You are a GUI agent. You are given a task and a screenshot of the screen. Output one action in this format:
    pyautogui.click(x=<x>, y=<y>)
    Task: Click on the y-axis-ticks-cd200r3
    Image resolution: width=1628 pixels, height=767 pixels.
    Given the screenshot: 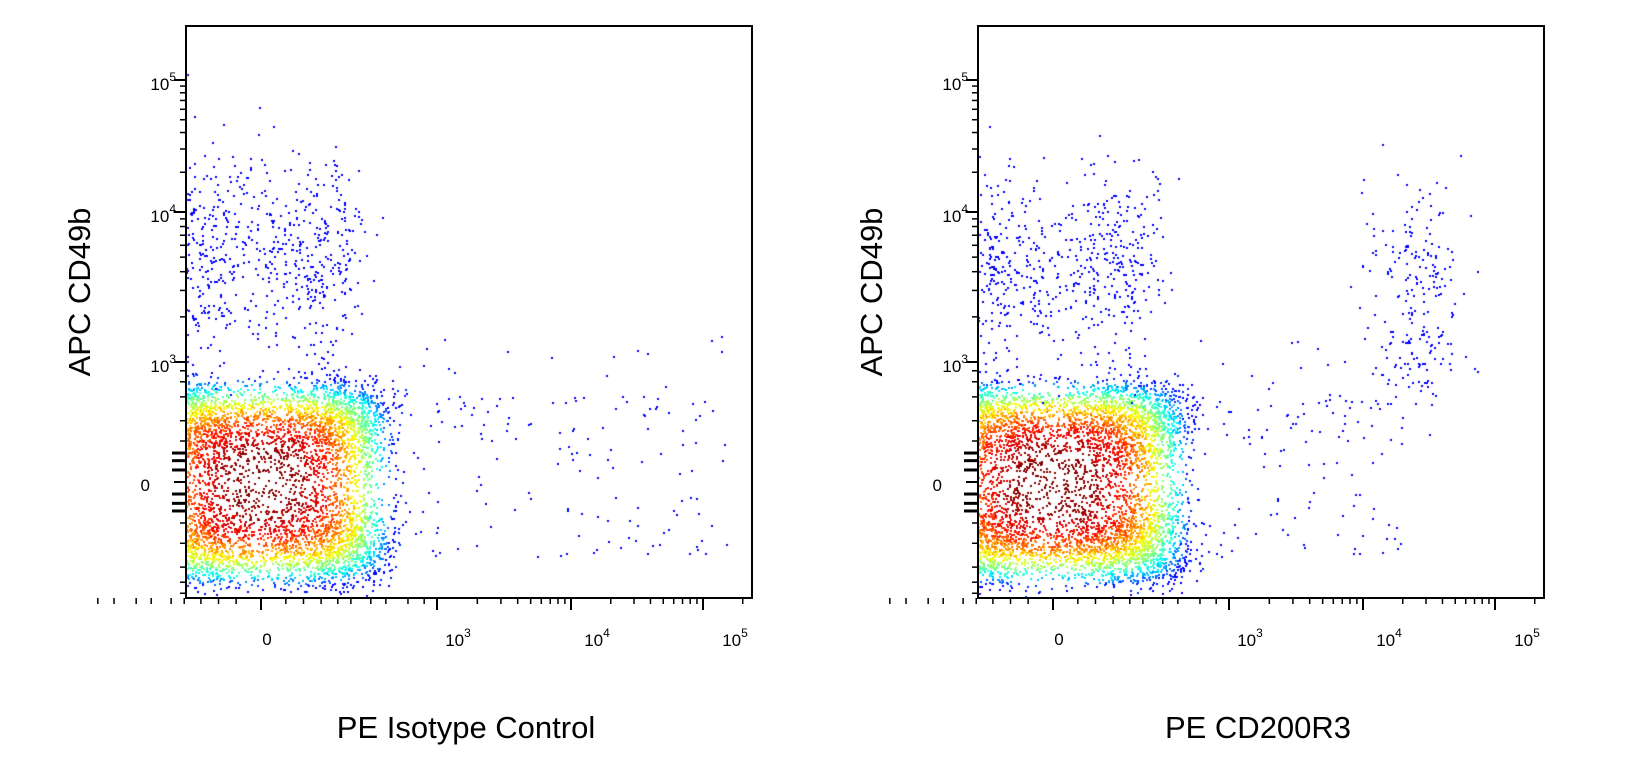 What is the action you would take?
    pyautogui.click(x=971, y=337)
    